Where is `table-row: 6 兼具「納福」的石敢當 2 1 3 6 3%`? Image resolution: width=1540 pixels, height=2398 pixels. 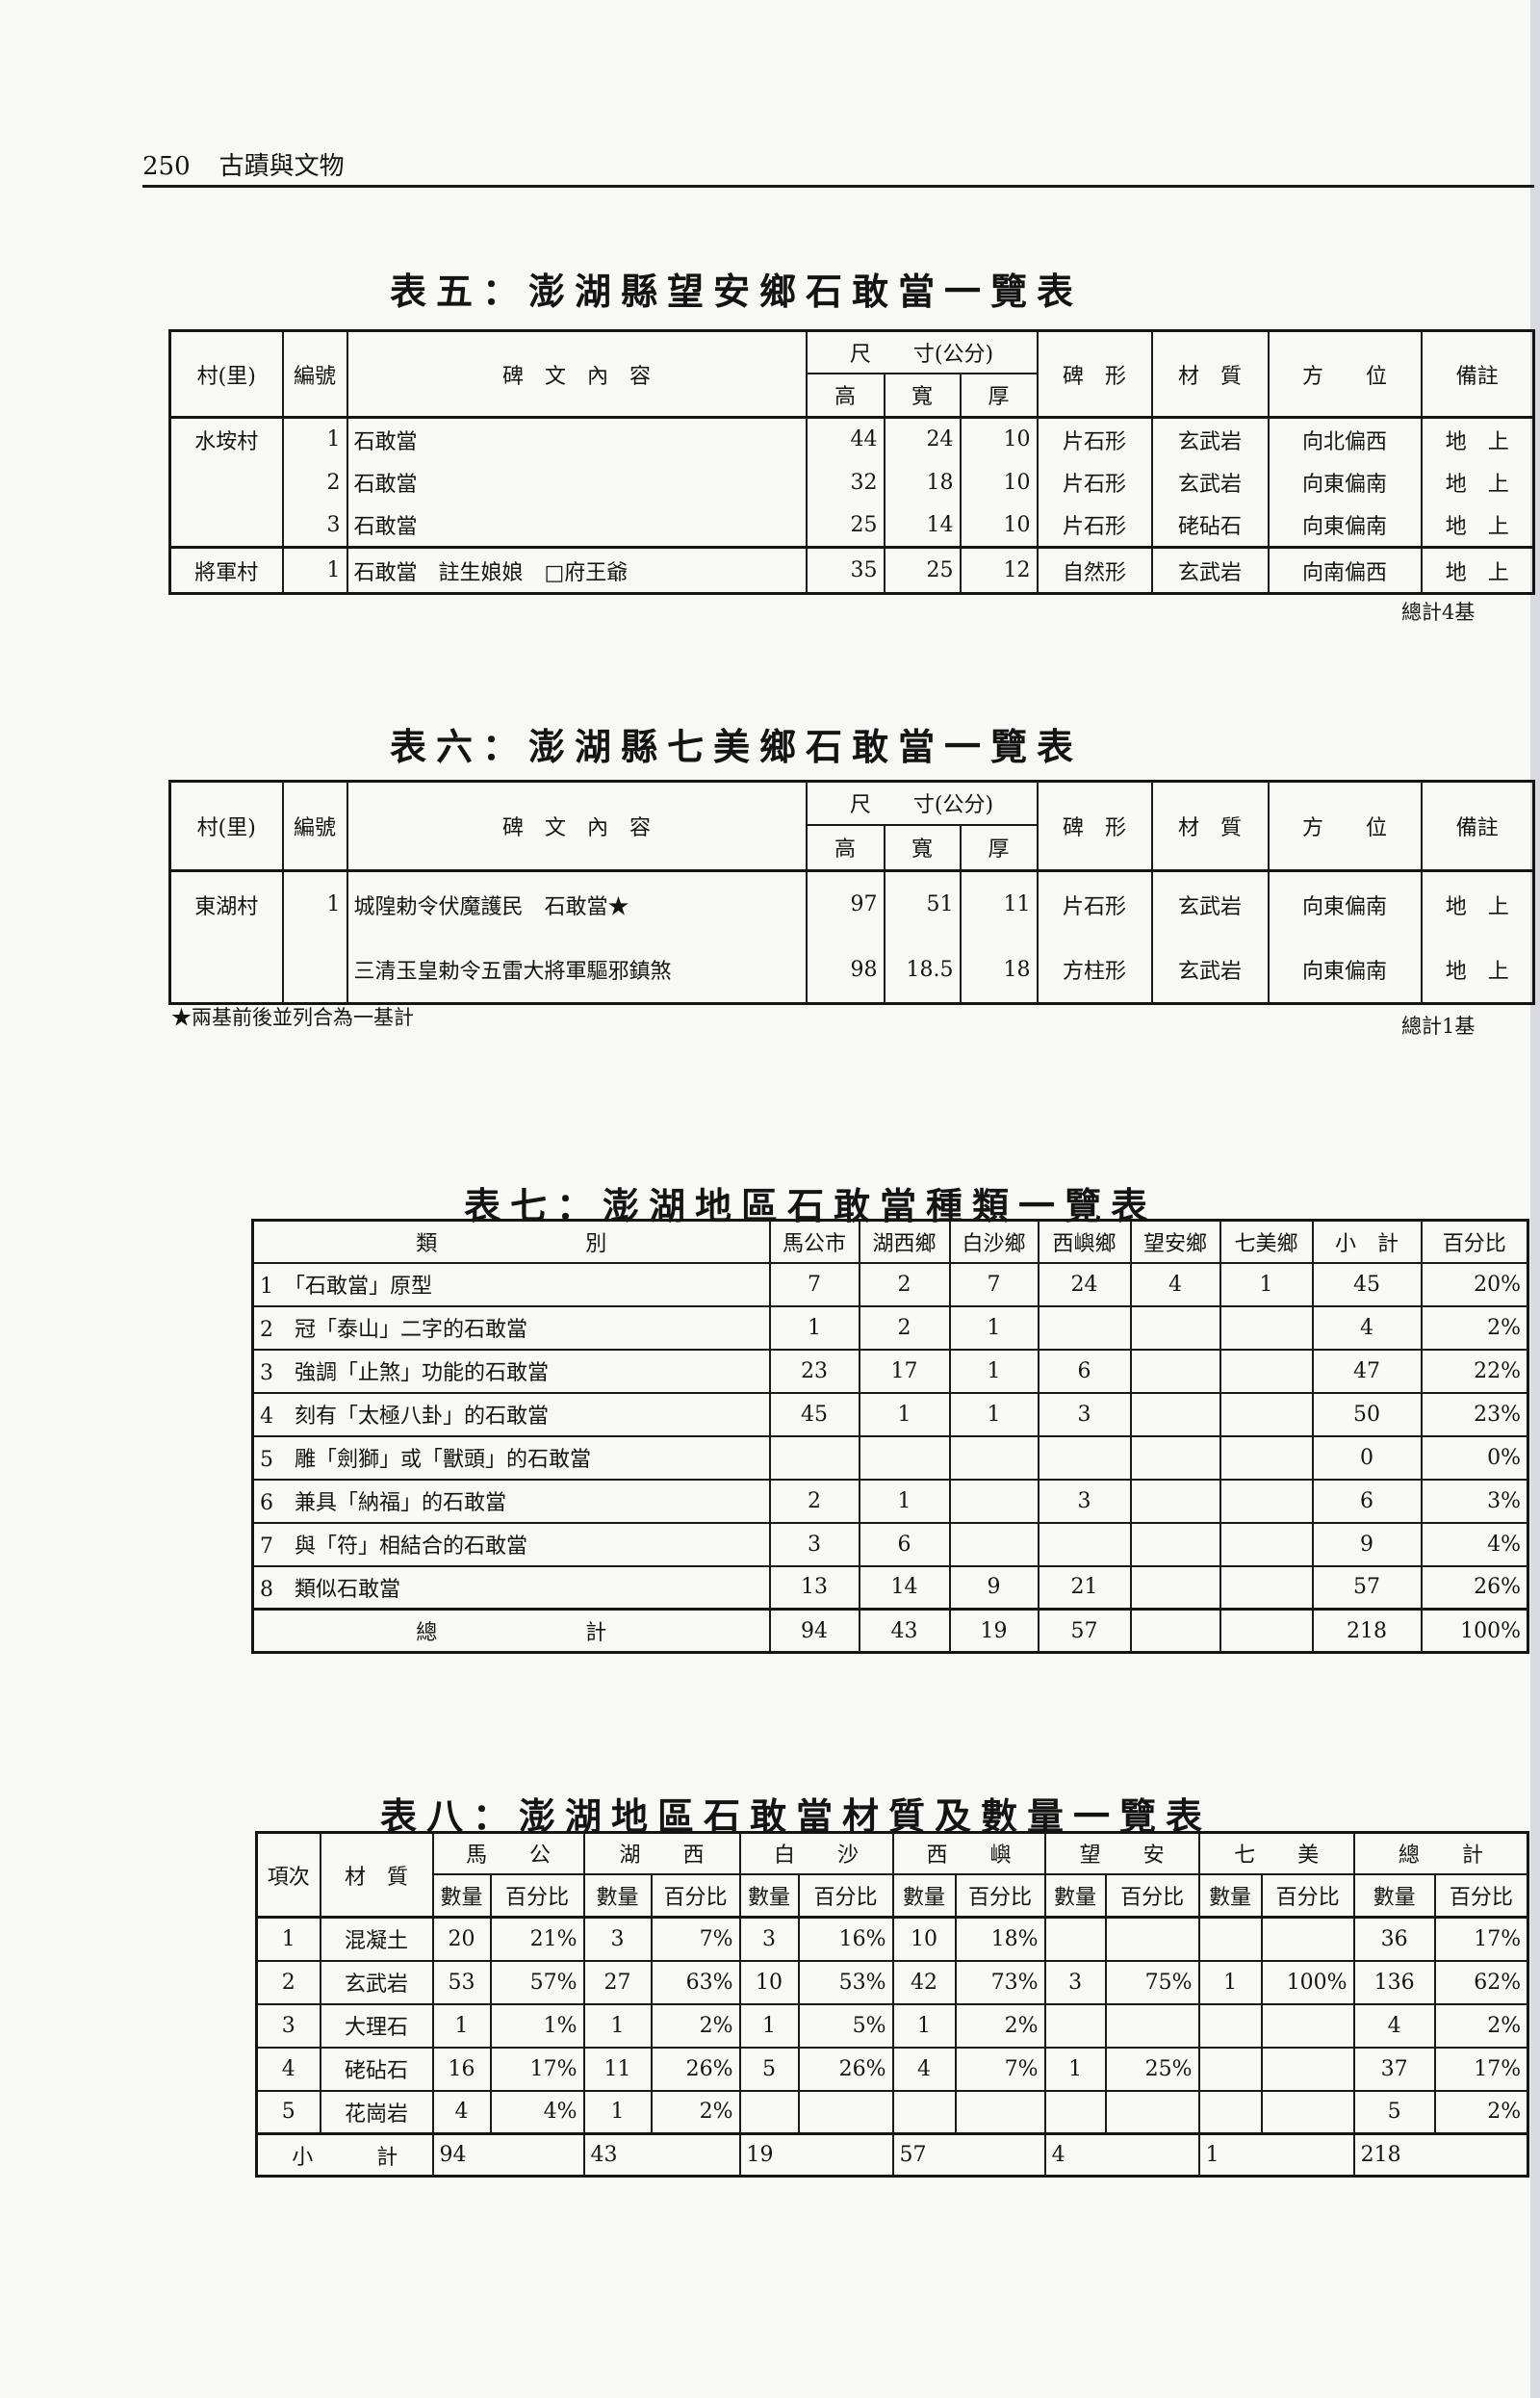
table-row: 6 兼具「納福」的石敢當 2 1 3 6 3% is located at coordinates (890, 1500).